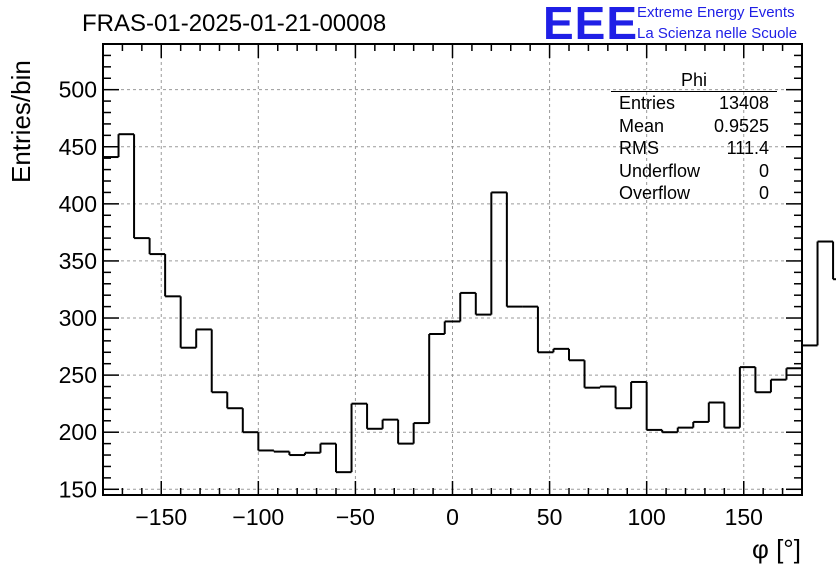 The image size is (836, 572). I want to click on y-tick-label: 400, so click(78, 204).